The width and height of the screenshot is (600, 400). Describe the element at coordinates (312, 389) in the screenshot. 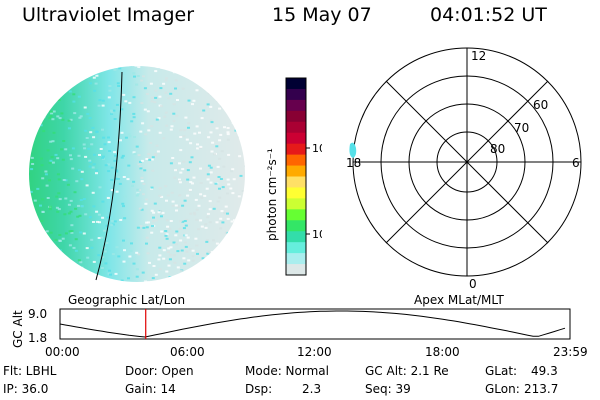

I see `dsp-value: 2.3` at that location.